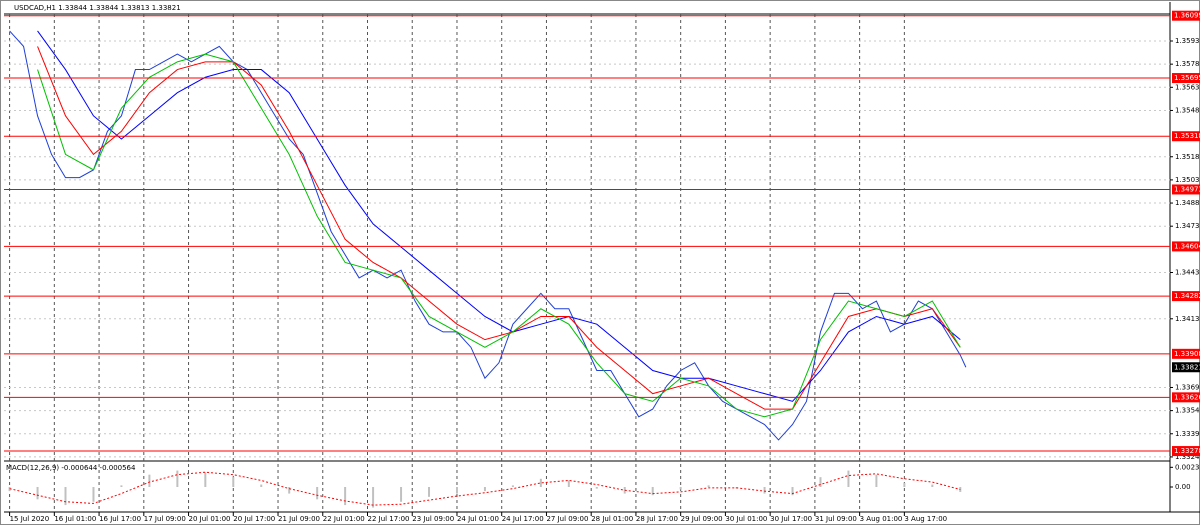 This screenshot has width=1200, height=525. Describe the element at coordinates (1187, 180) in the screenshot. I see `y-tick-label: 1.35035` at that location.